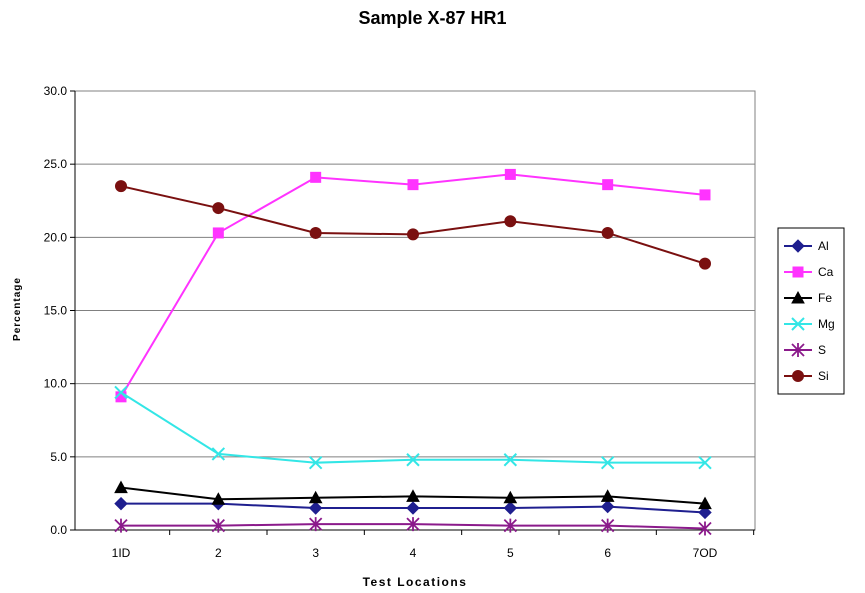 The width and height of the screenshot is (865, 593). Describe the element at coordinates (56, 164) in the screenshot. I see `y-tick-label: 25.0` at that location.